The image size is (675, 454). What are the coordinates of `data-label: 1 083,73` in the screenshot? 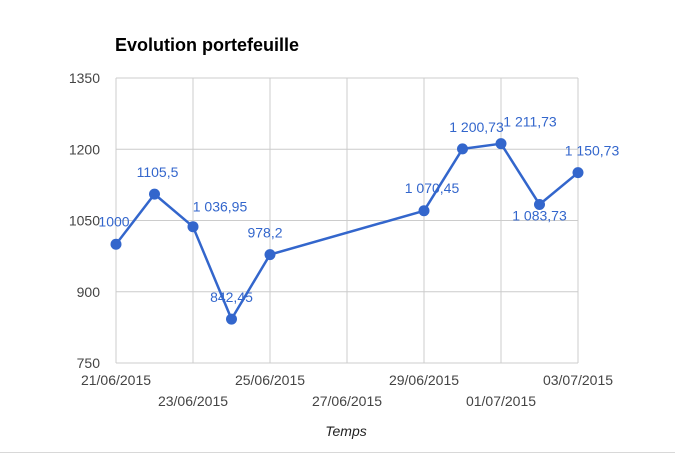 It's located at (539, 215).